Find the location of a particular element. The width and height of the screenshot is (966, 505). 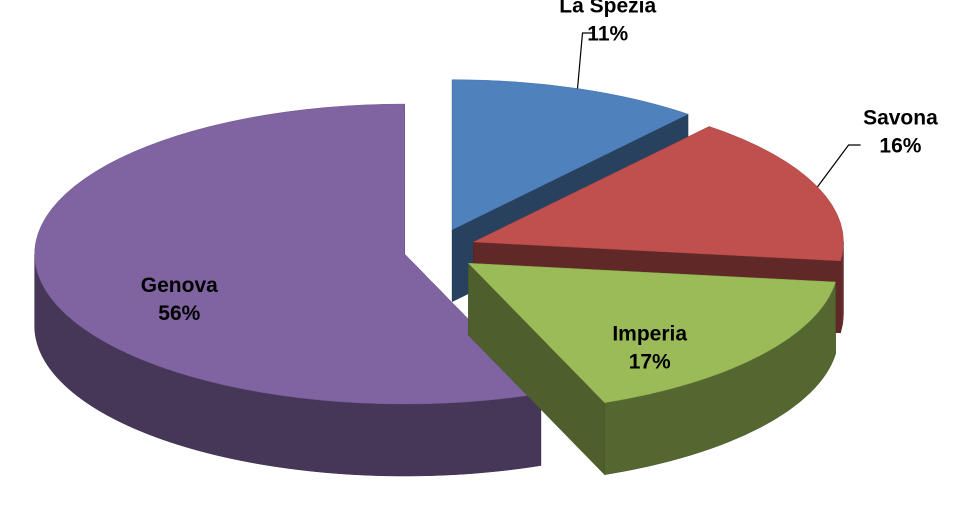

data-label-value: 16% is located at coordinates (900, 146).